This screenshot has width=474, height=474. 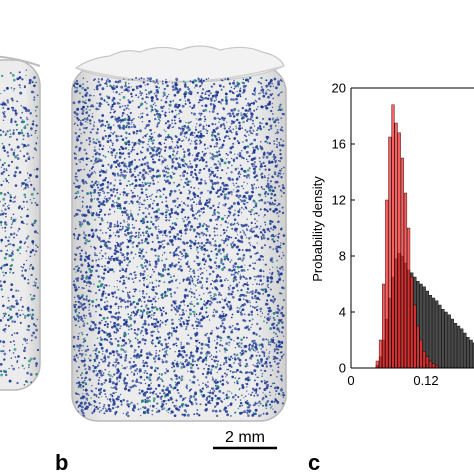 I want to click on y-tick-label: 0, so click(x=342, y=368).